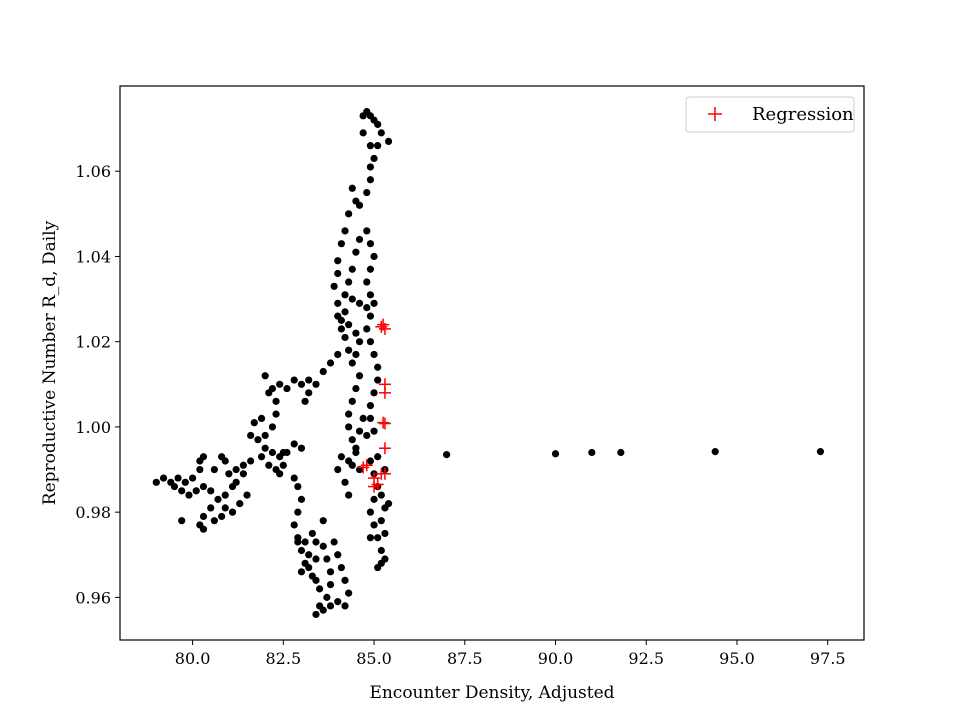 The height and width of the screenshot is (720, 960). I want to click on legend-box, so click(770, 114).